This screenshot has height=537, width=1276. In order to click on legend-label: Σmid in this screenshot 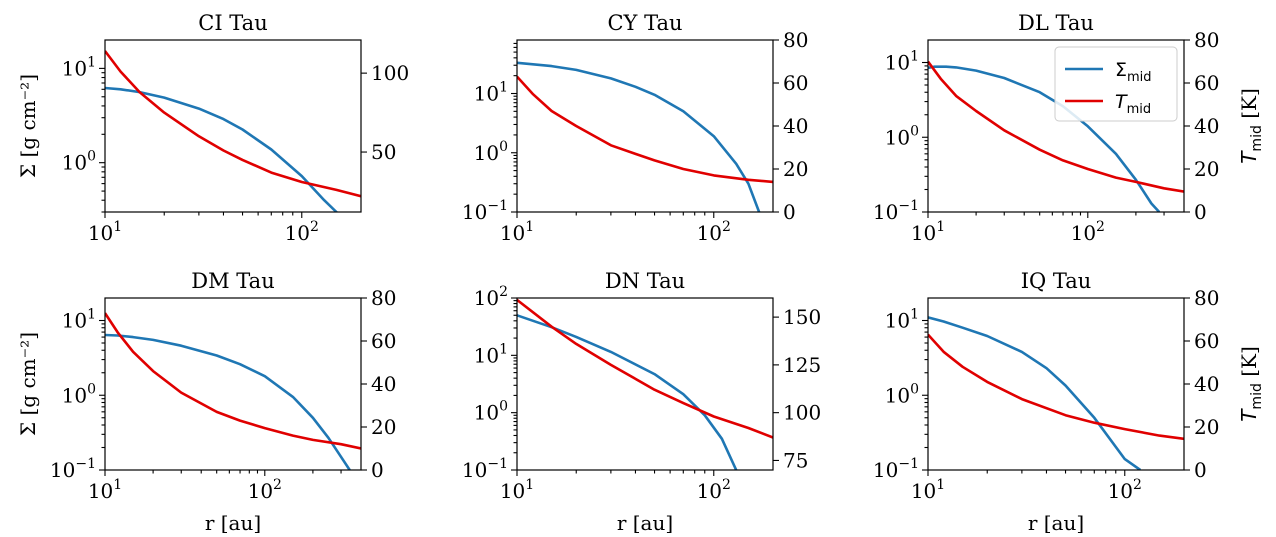, I will do `click(1133, 72)`.